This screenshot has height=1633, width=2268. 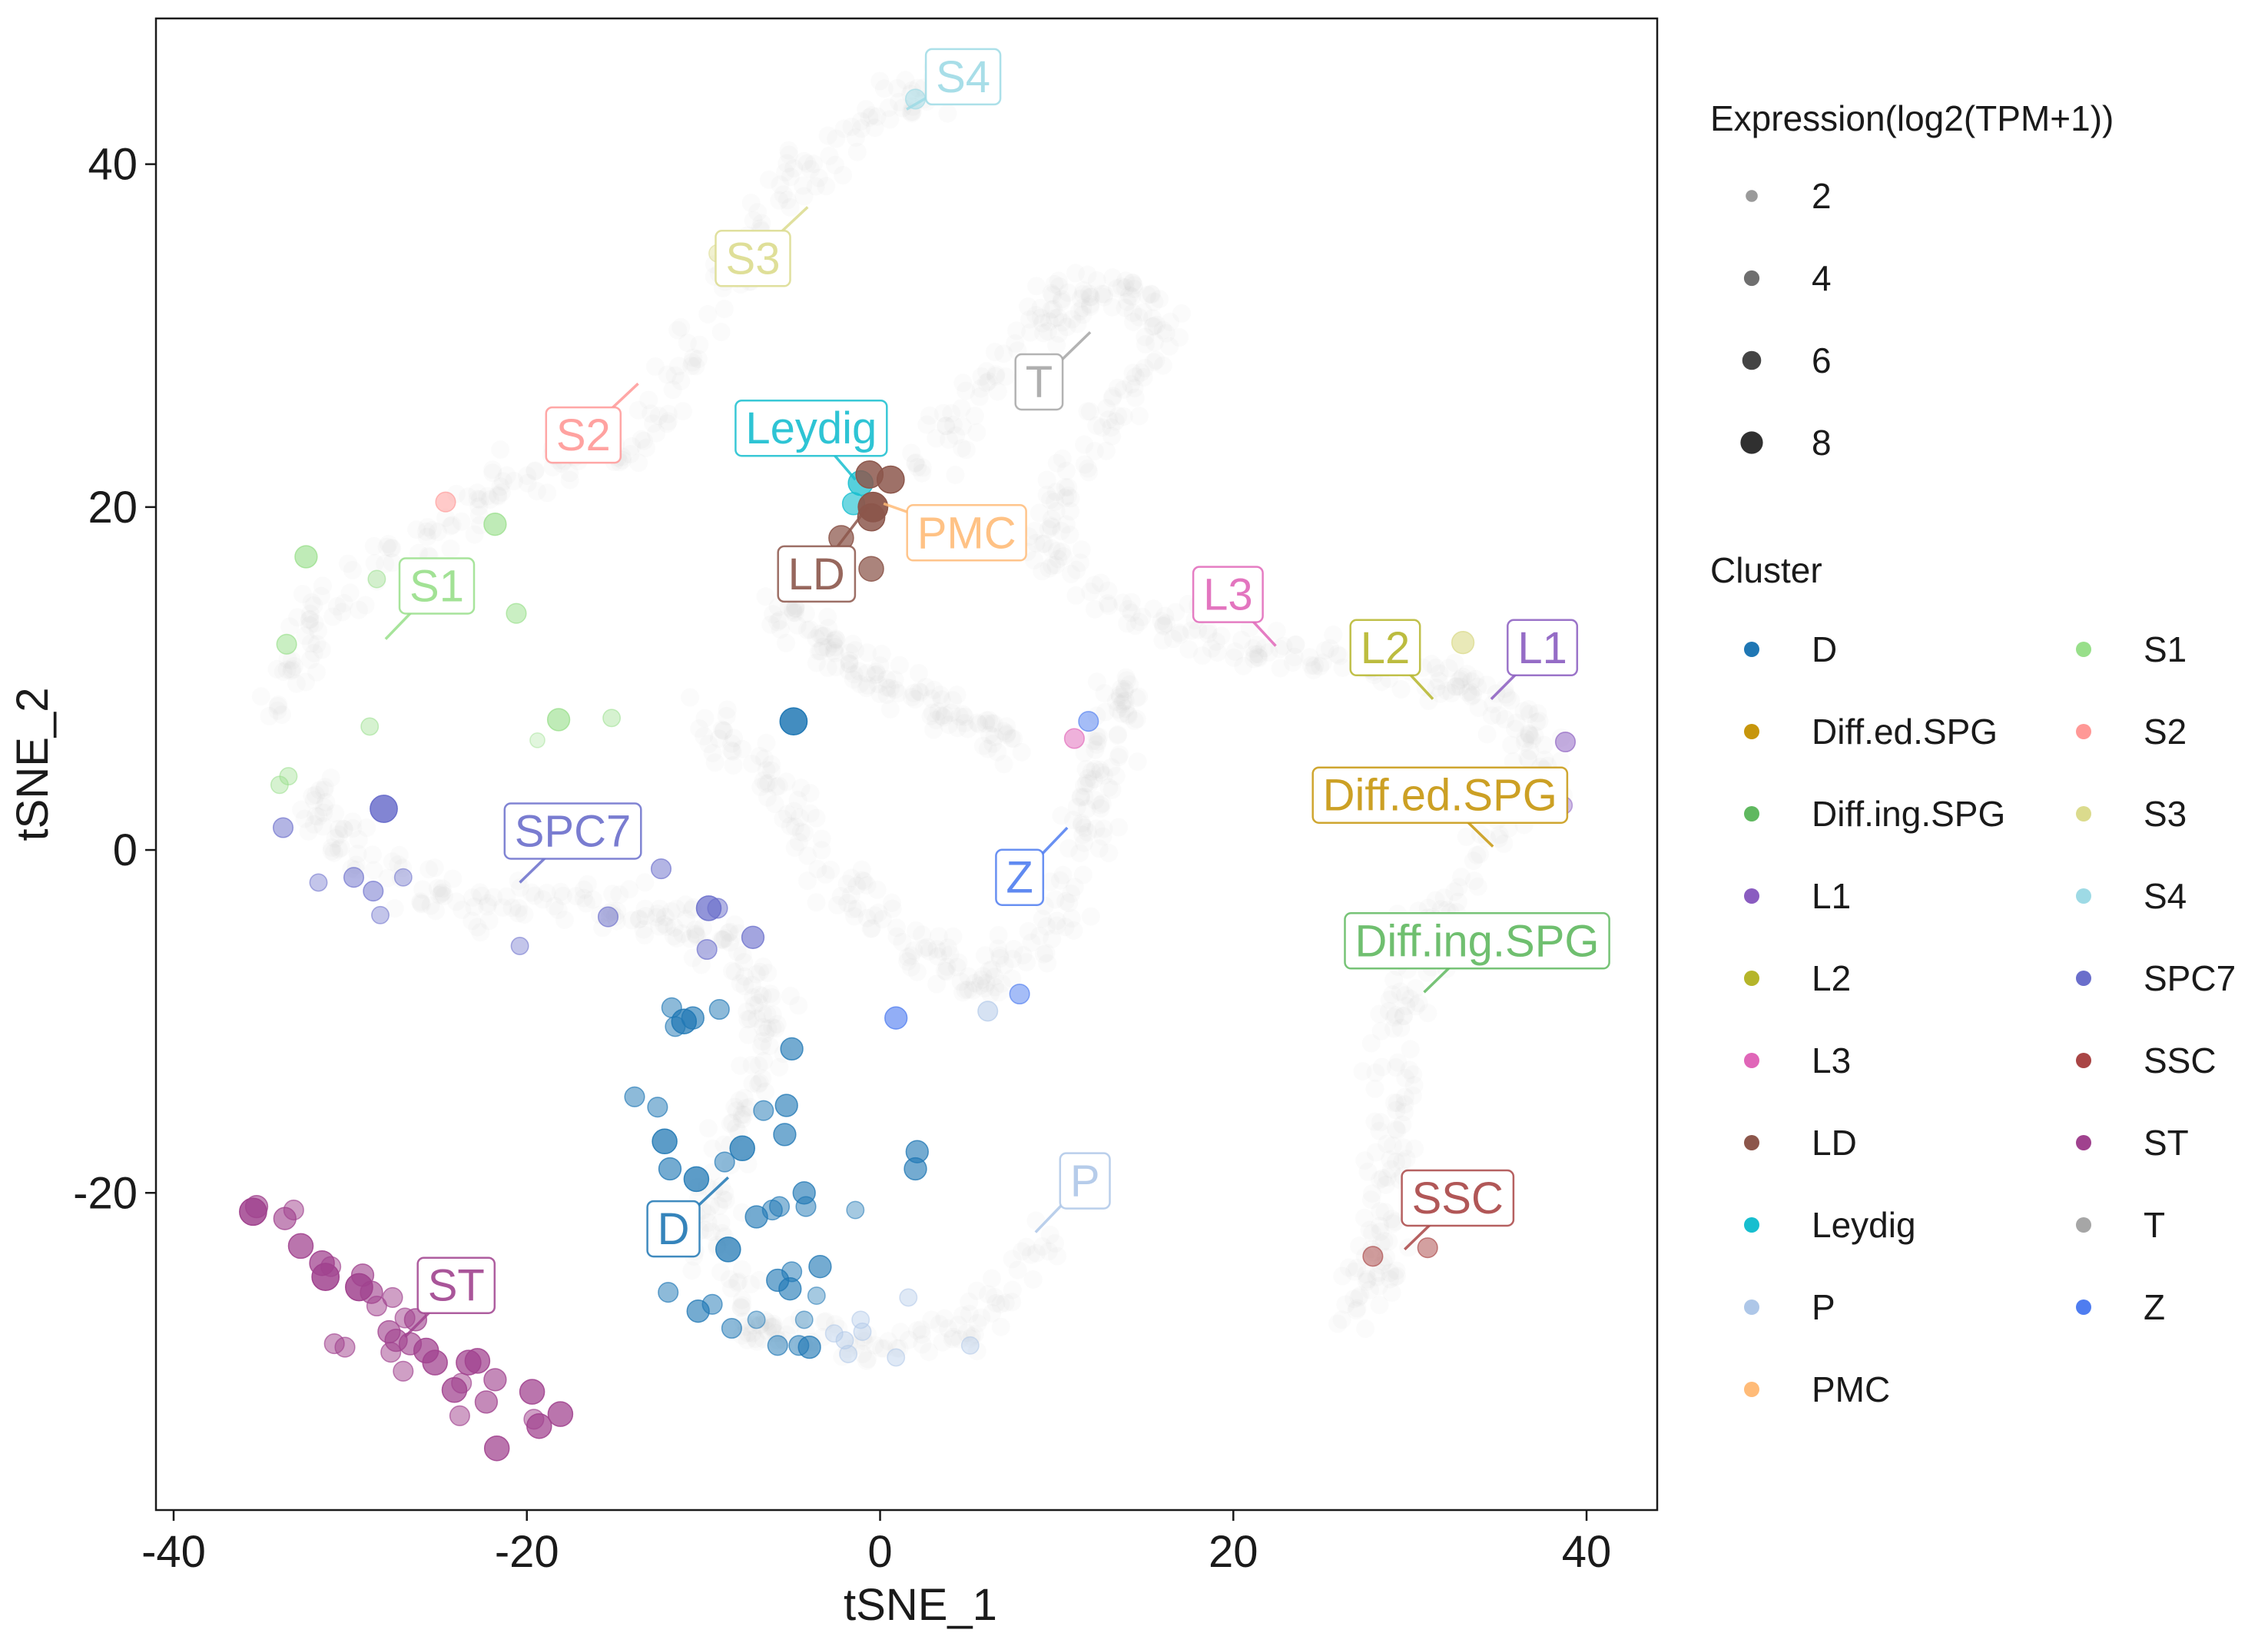 What do you see at coordinates (449, 1297) in the screenshot?
I see `cluster-label: ST` at bounding box center [449, 1297].